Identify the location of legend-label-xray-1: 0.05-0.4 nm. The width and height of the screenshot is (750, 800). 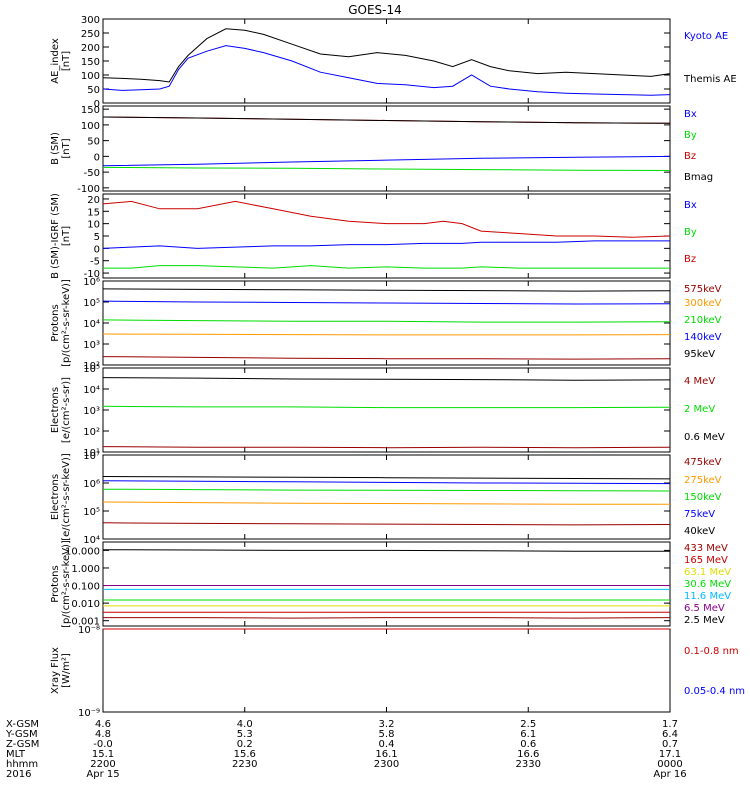
(714, 691).